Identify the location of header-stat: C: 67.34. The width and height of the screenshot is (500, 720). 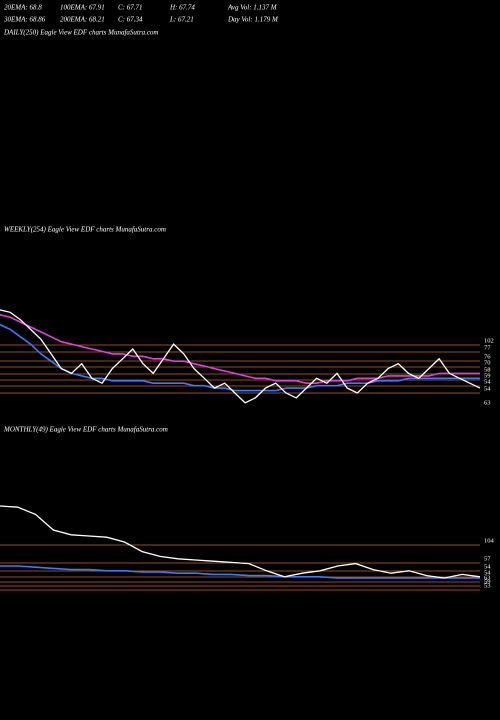
(130, 20).